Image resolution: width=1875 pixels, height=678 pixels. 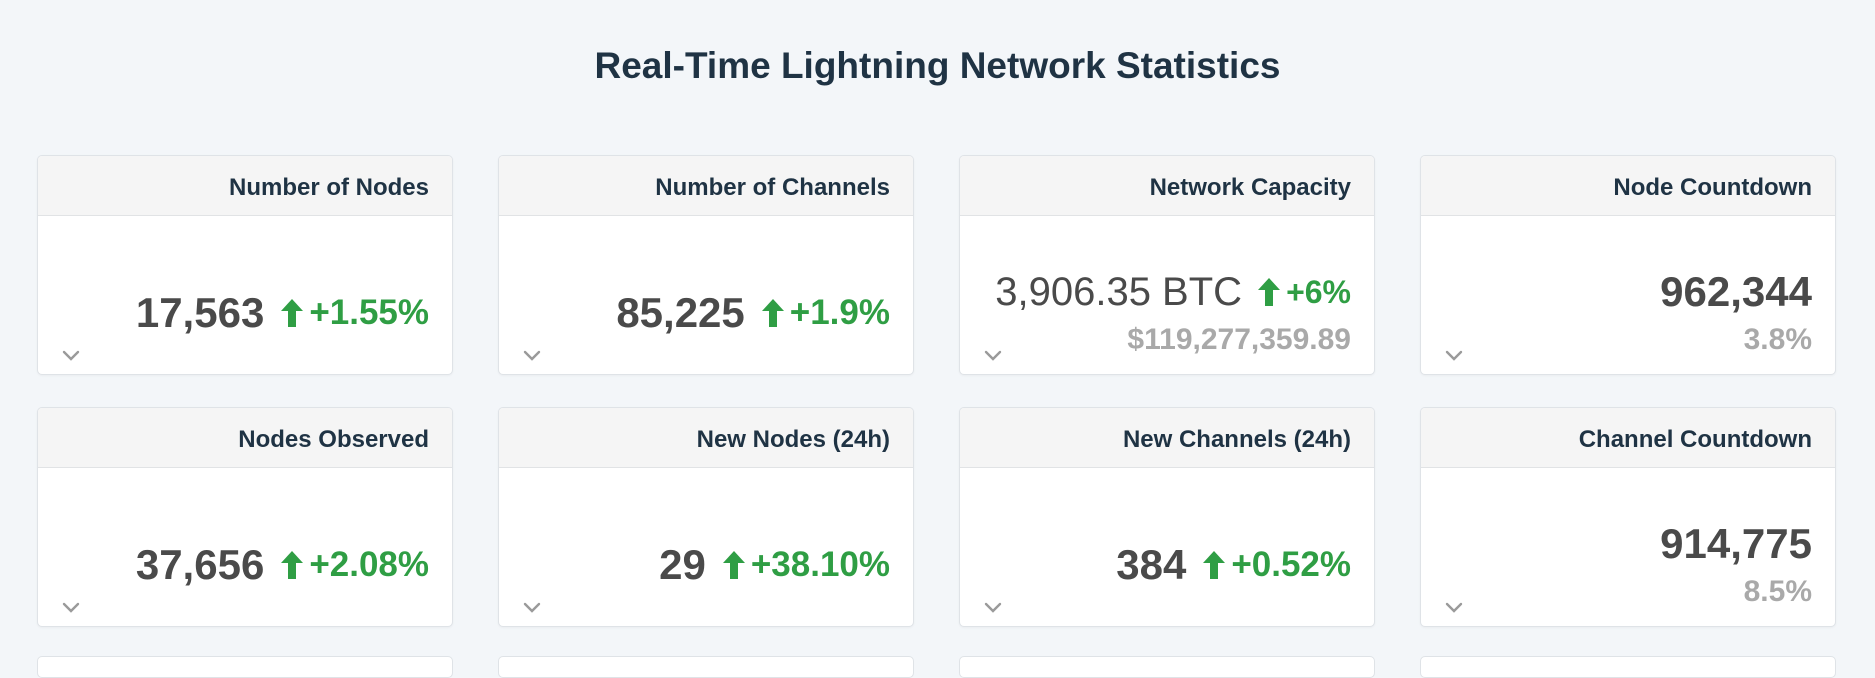 What do you see at coordinates (1167, 517) in the screenshot?
I see `stat-card-new-channels: New Channels (24h) 384 +0.52%` at bounding box center [1167, 517].